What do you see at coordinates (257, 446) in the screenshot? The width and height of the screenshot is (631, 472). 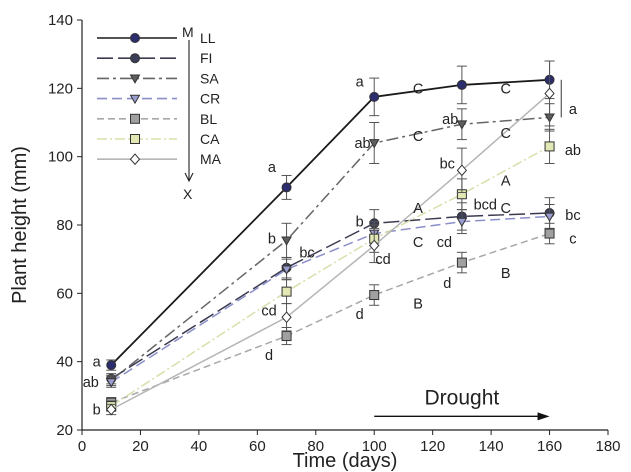 I see `x-tick-label: 60` at bounding box center [257, 446].